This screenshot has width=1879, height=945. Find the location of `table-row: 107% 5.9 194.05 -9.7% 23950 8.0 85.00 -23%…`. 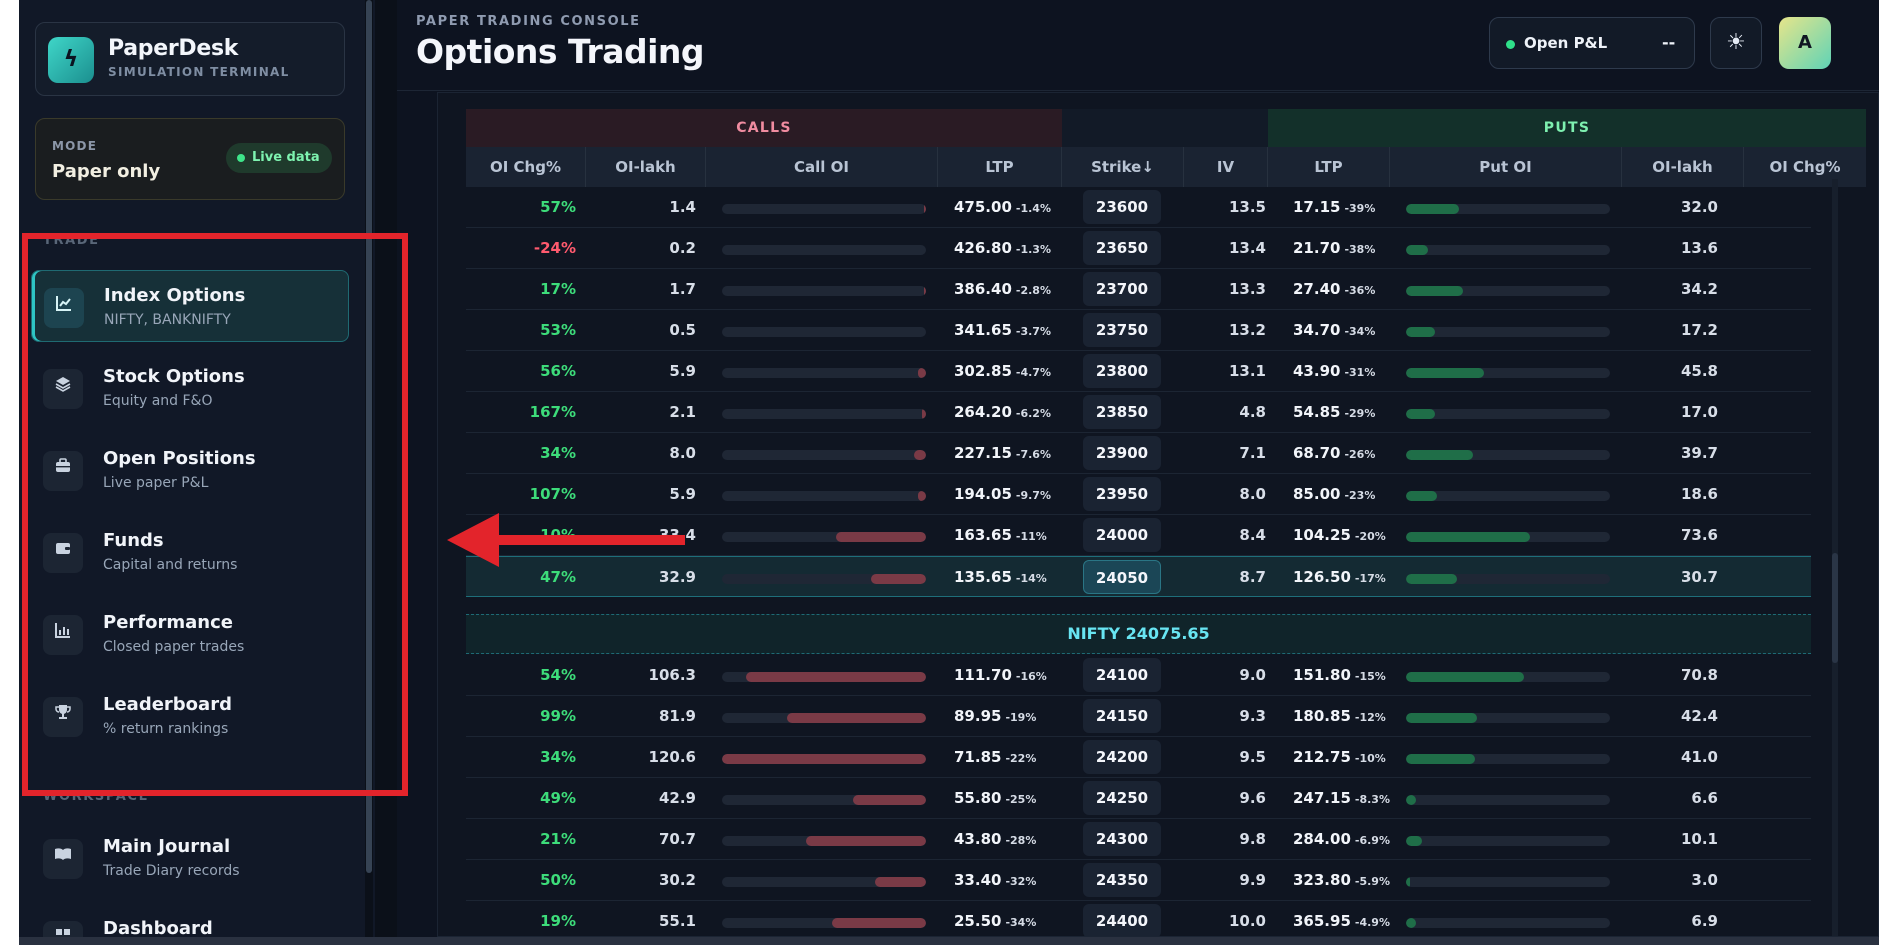

table-row: 107% 5.9 194.05 -9.7% 23950 8.0 85.00 -23%… is located at coordinates (1138, 494).